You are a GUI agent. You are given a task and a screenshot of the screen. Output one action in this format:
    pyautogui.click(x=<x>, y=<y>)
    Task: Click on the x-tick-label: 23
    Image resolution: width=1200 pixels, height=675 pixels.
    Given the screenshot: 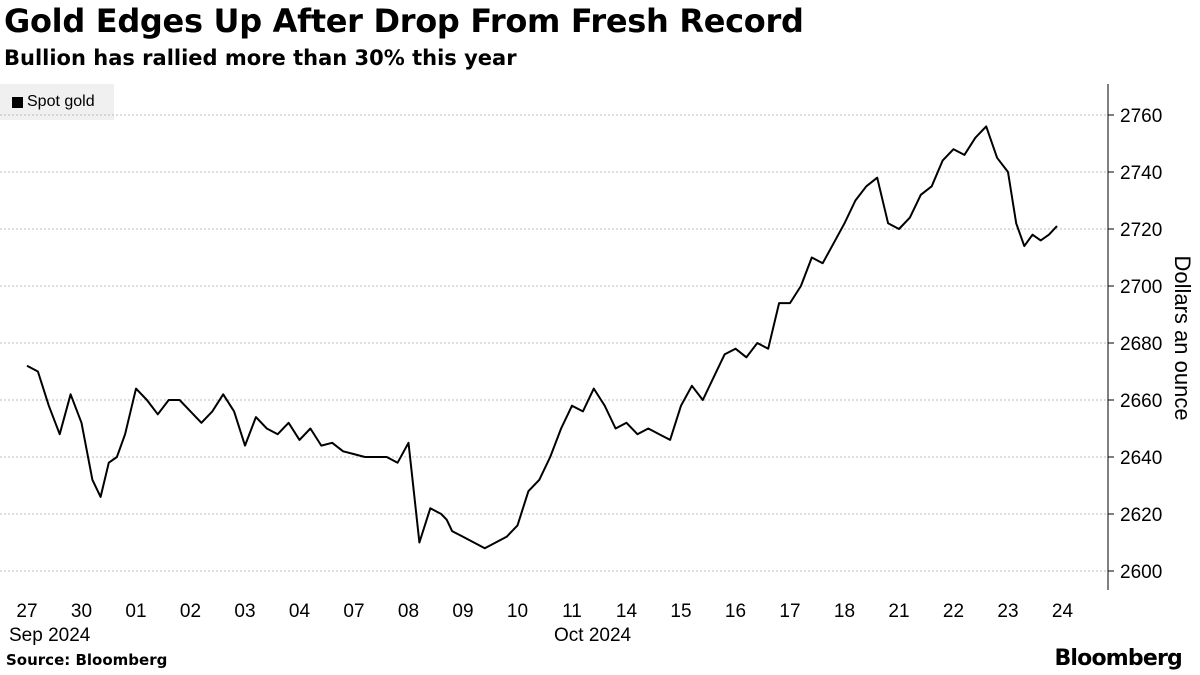 What is the action you would take?
    pyautogui.click(x=1007, y=611)
    